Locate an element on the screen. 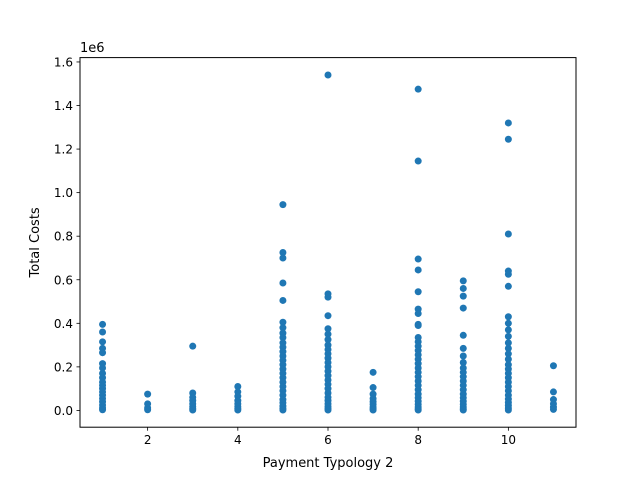 Image resolution: width=640 pixels, height=484 pixels. y-tick-label: 0.4 is located at coordinates (63, 324).